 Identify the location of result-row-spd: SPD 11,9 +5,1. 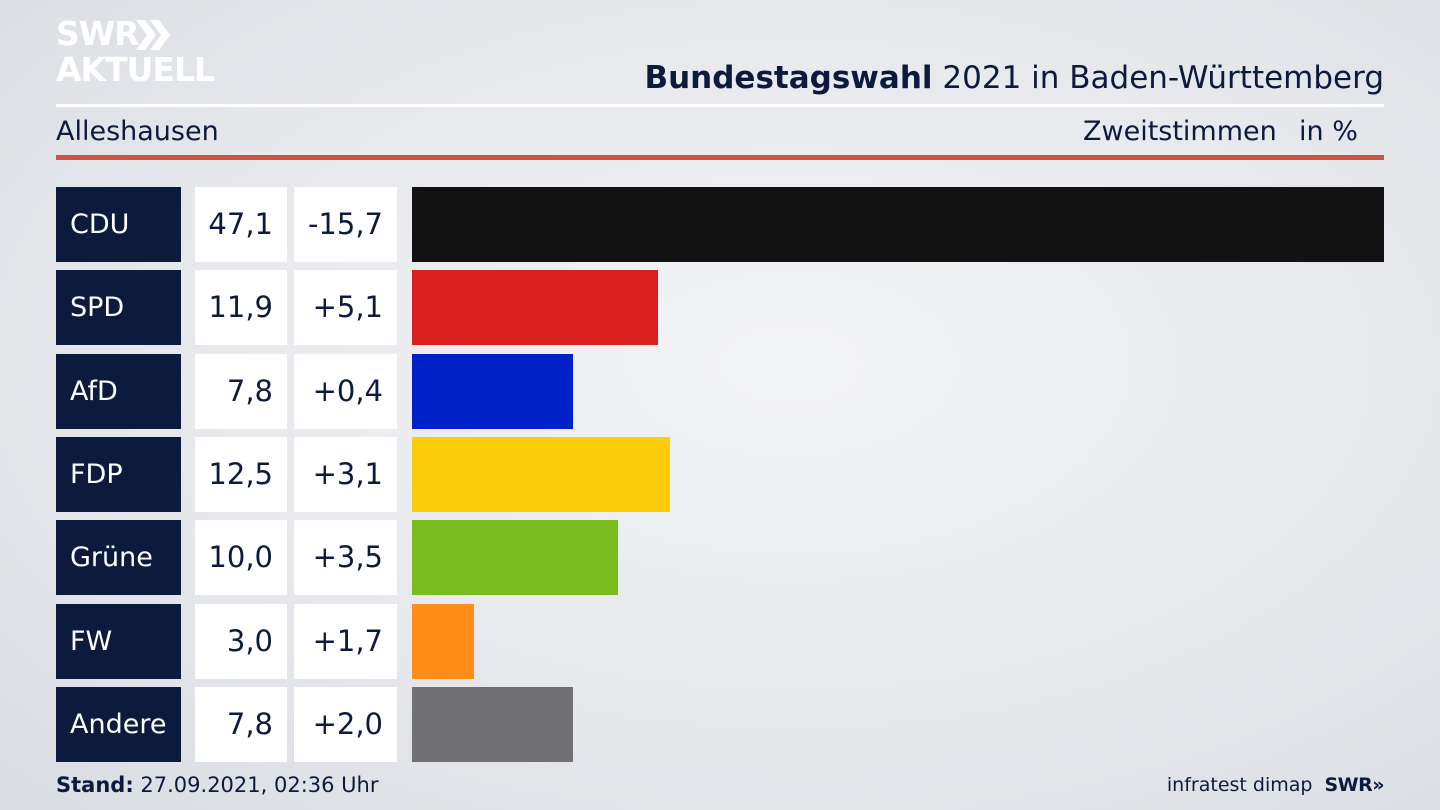
(720, 307).